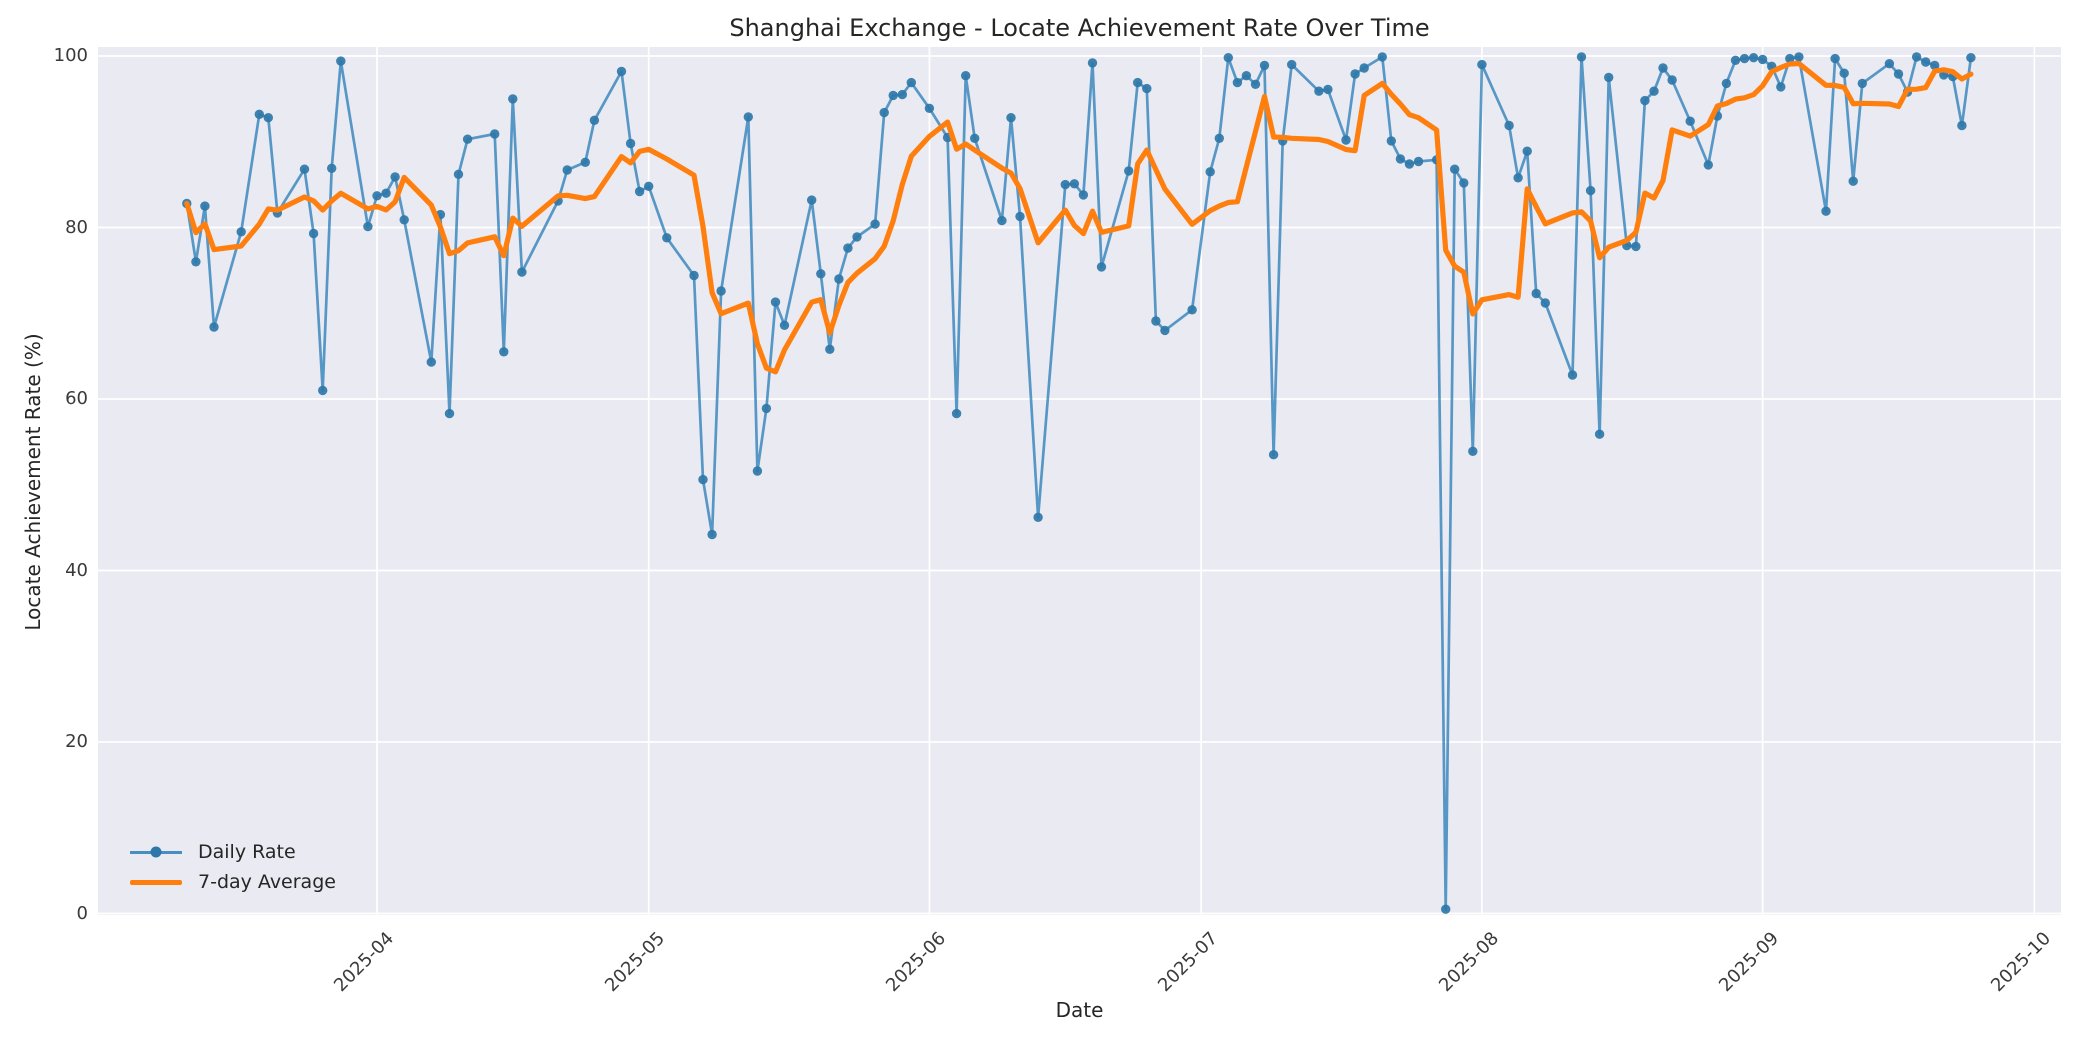  Describe the element at coordinates (635, 962) in the screenshot. I see `x-tick-label: 2025-05` at that location.